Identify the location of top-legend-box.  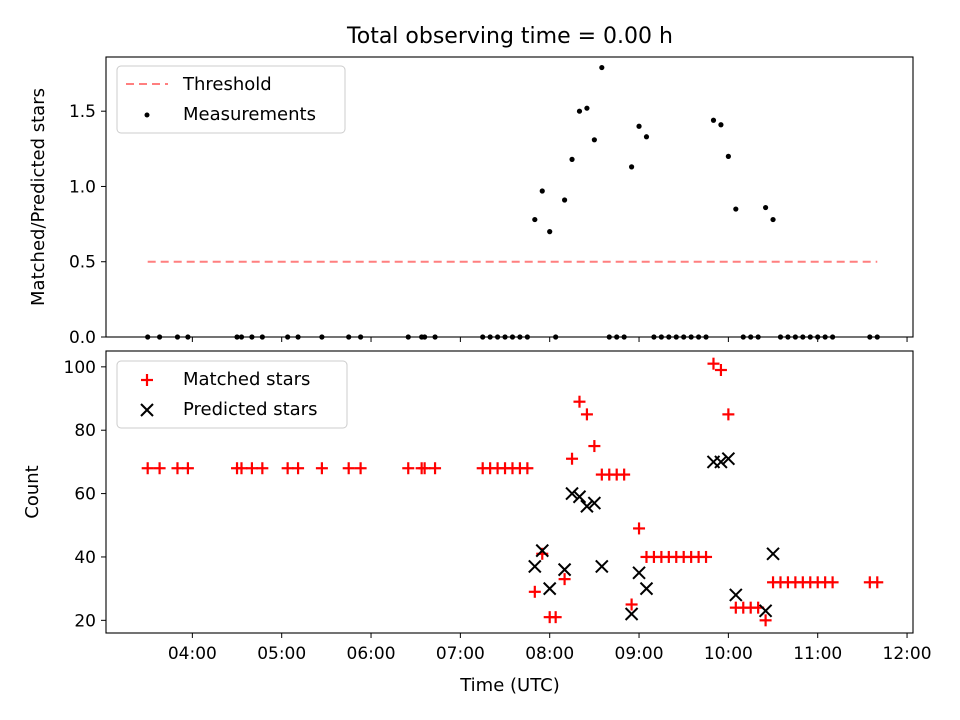
(231, 99).